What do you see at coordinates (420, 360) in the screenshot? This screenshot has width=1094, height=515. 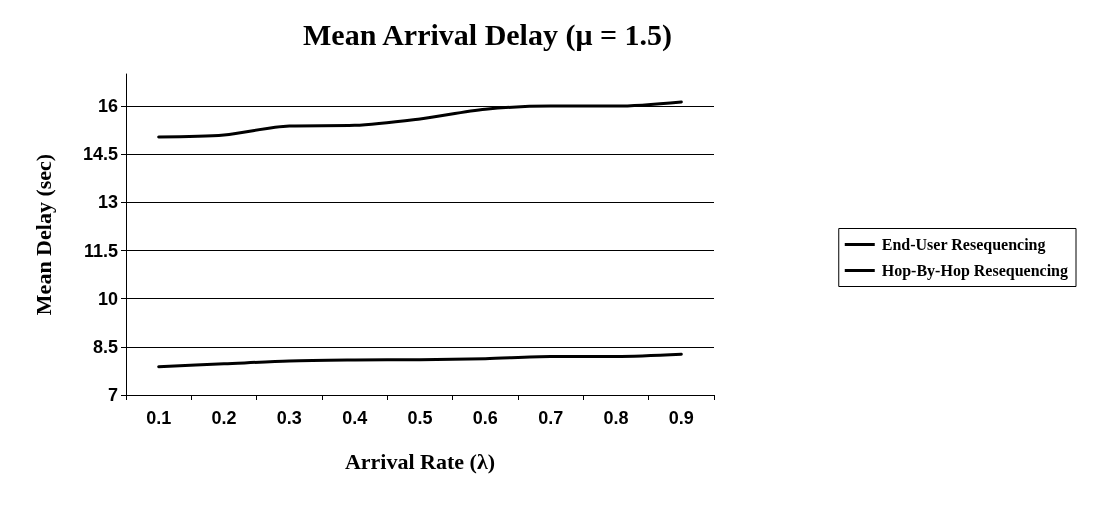 I see `line-series` at bounding box center [420, 360].